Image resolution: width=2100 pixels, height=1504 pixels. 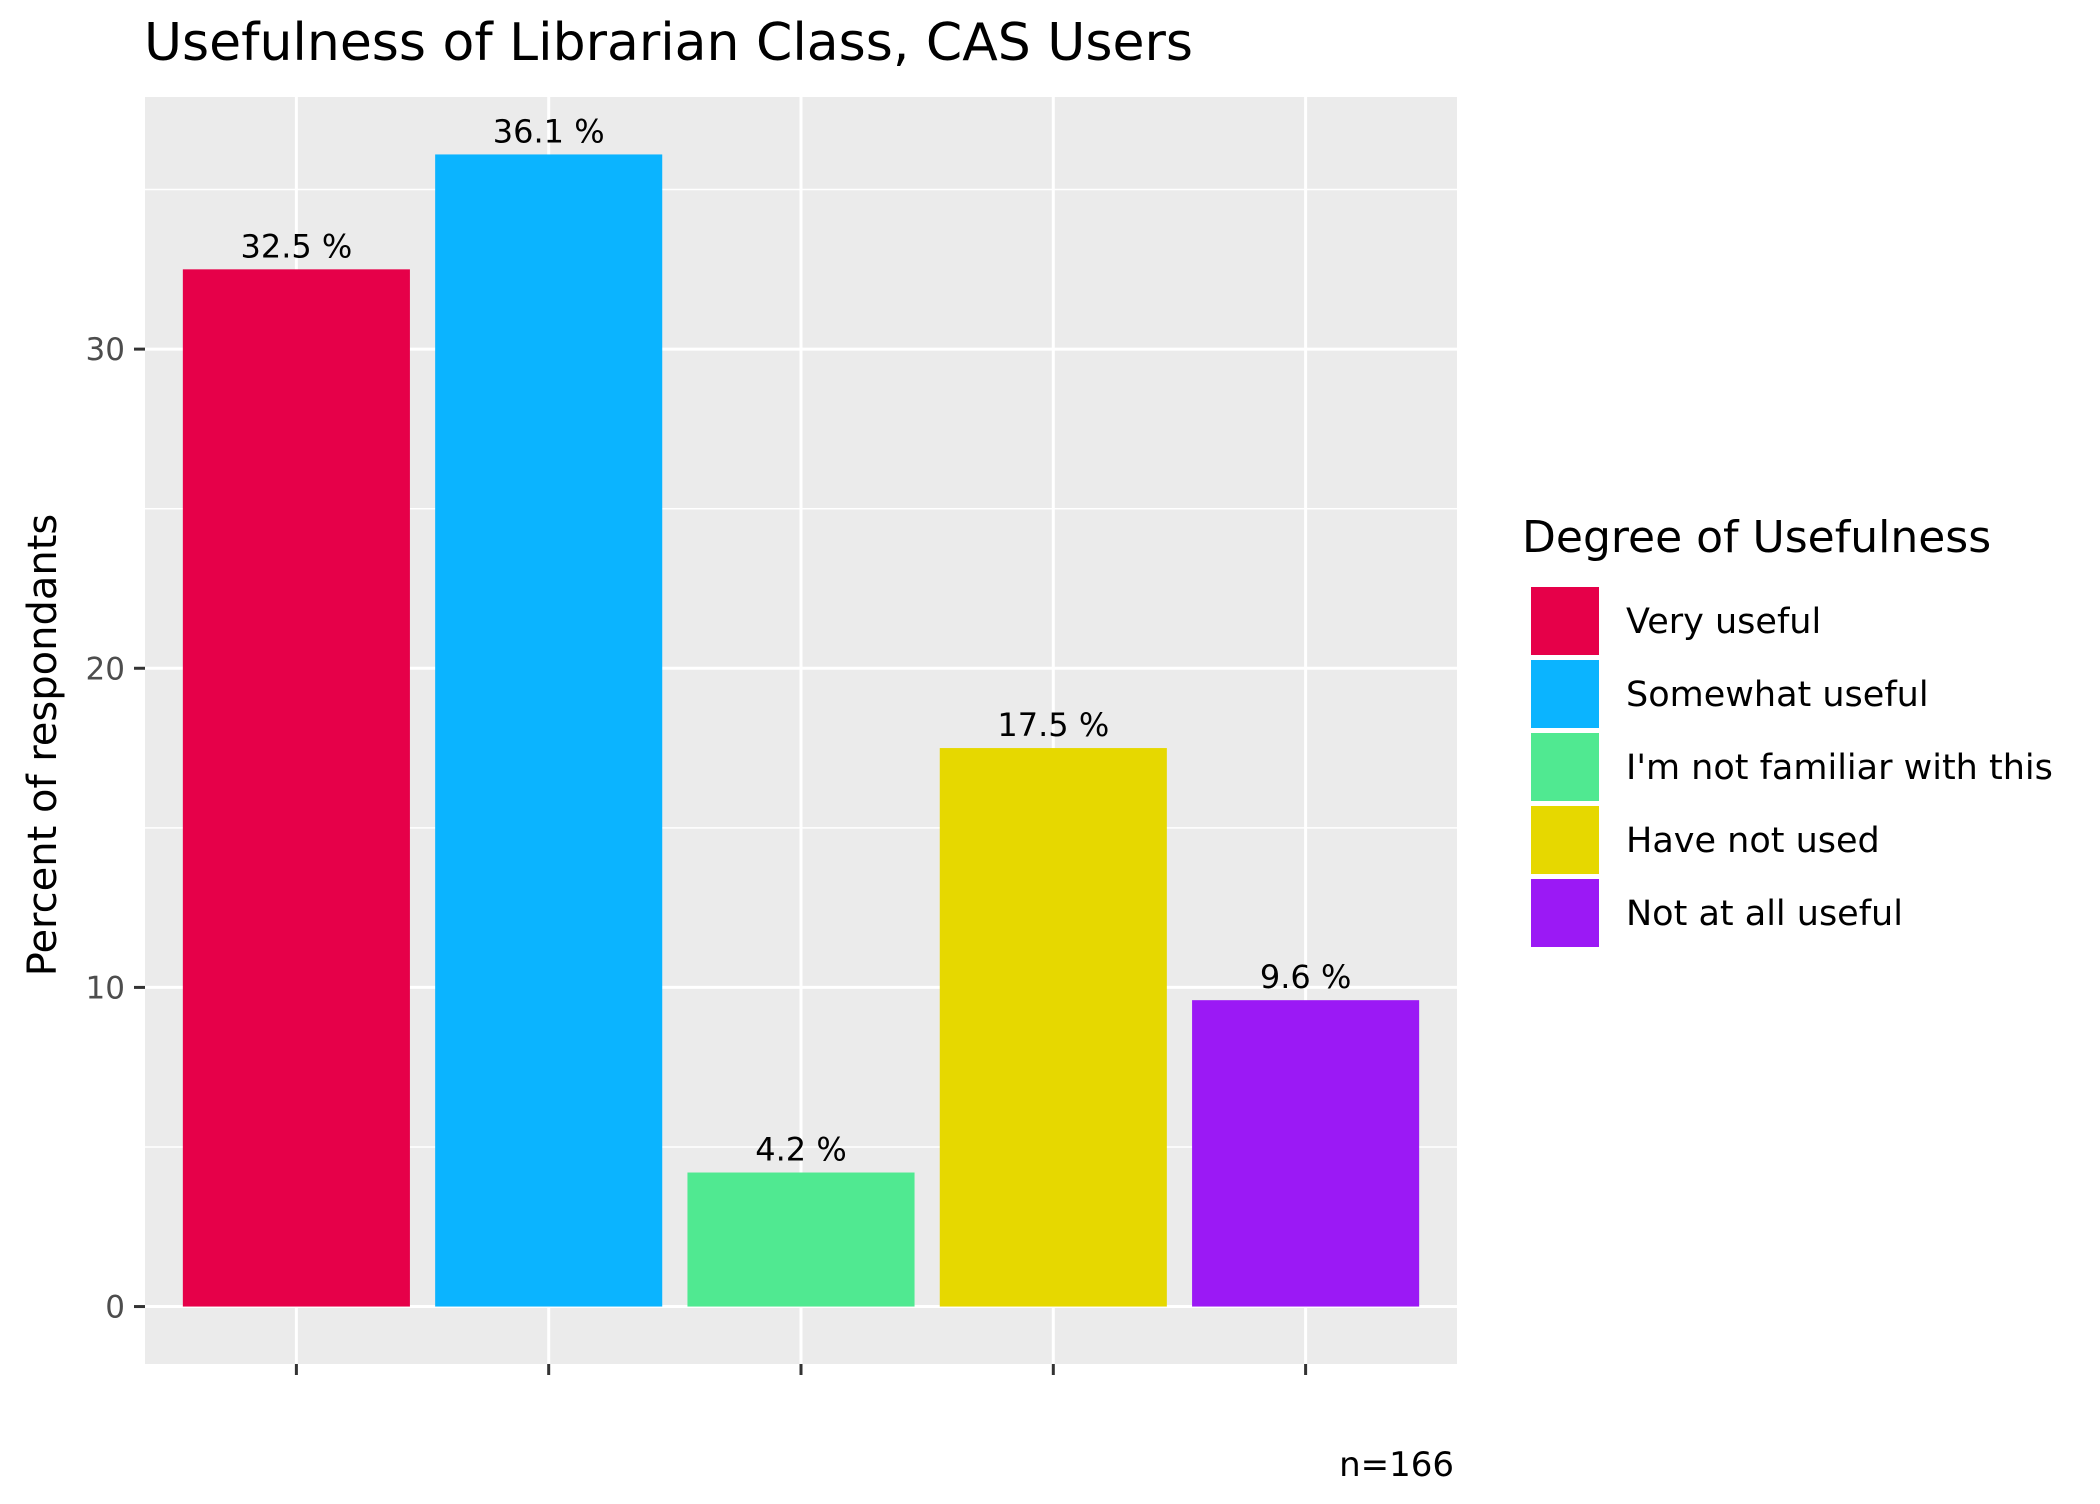 What do you see at coordinates (1764, 914) in the screenshot?
I see `legend-label: Not at all useful` at bounding box center [1764, 914].